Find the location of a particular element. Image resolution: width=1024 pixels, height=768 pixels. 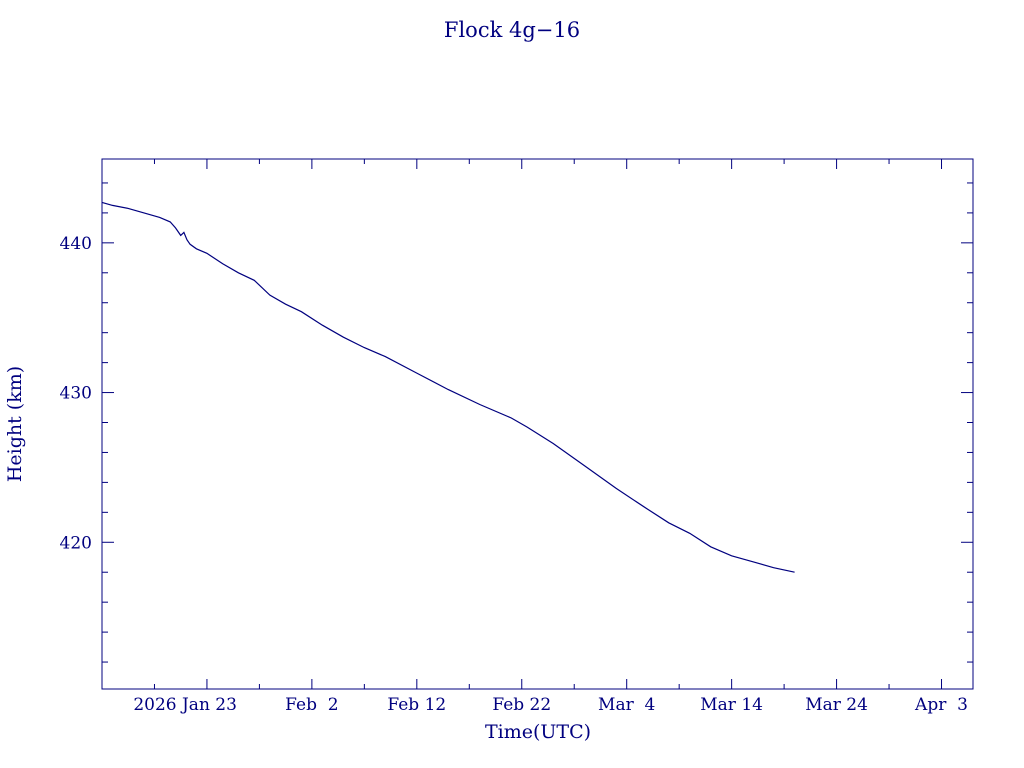

x-tick-label: Mar 14 is located at coordinates (731, 705).